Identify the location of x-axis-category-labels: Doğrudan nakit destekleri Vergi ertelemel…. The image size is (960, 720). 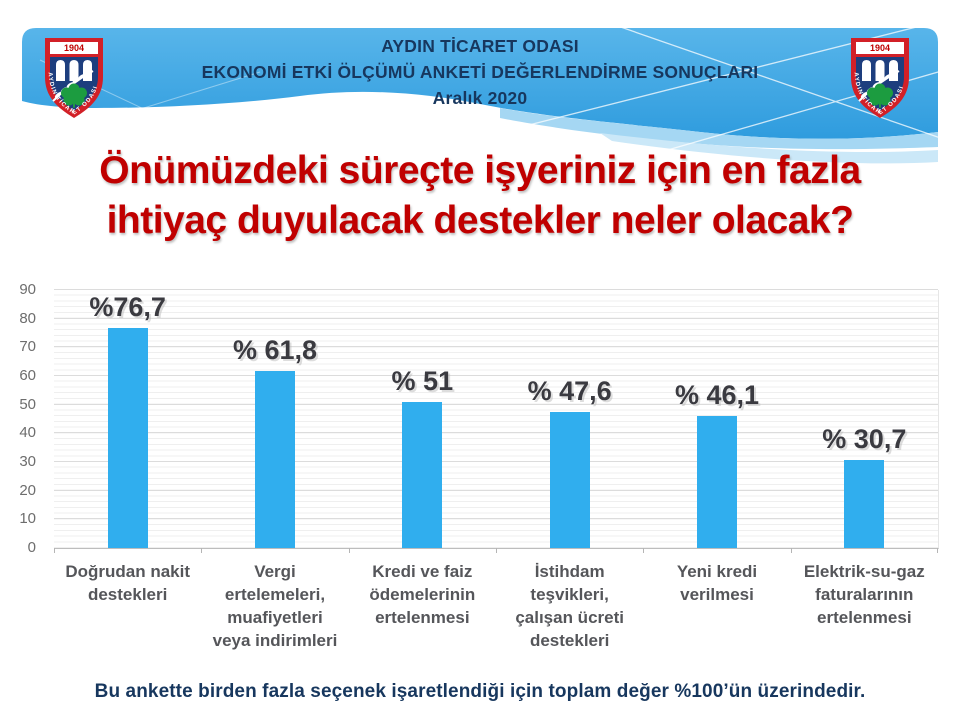
(496, 606).